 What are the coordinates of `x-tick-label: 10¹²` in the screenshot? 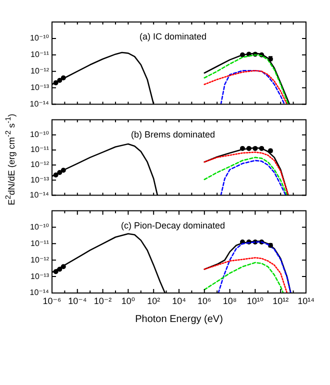 It's located at (280, 301).